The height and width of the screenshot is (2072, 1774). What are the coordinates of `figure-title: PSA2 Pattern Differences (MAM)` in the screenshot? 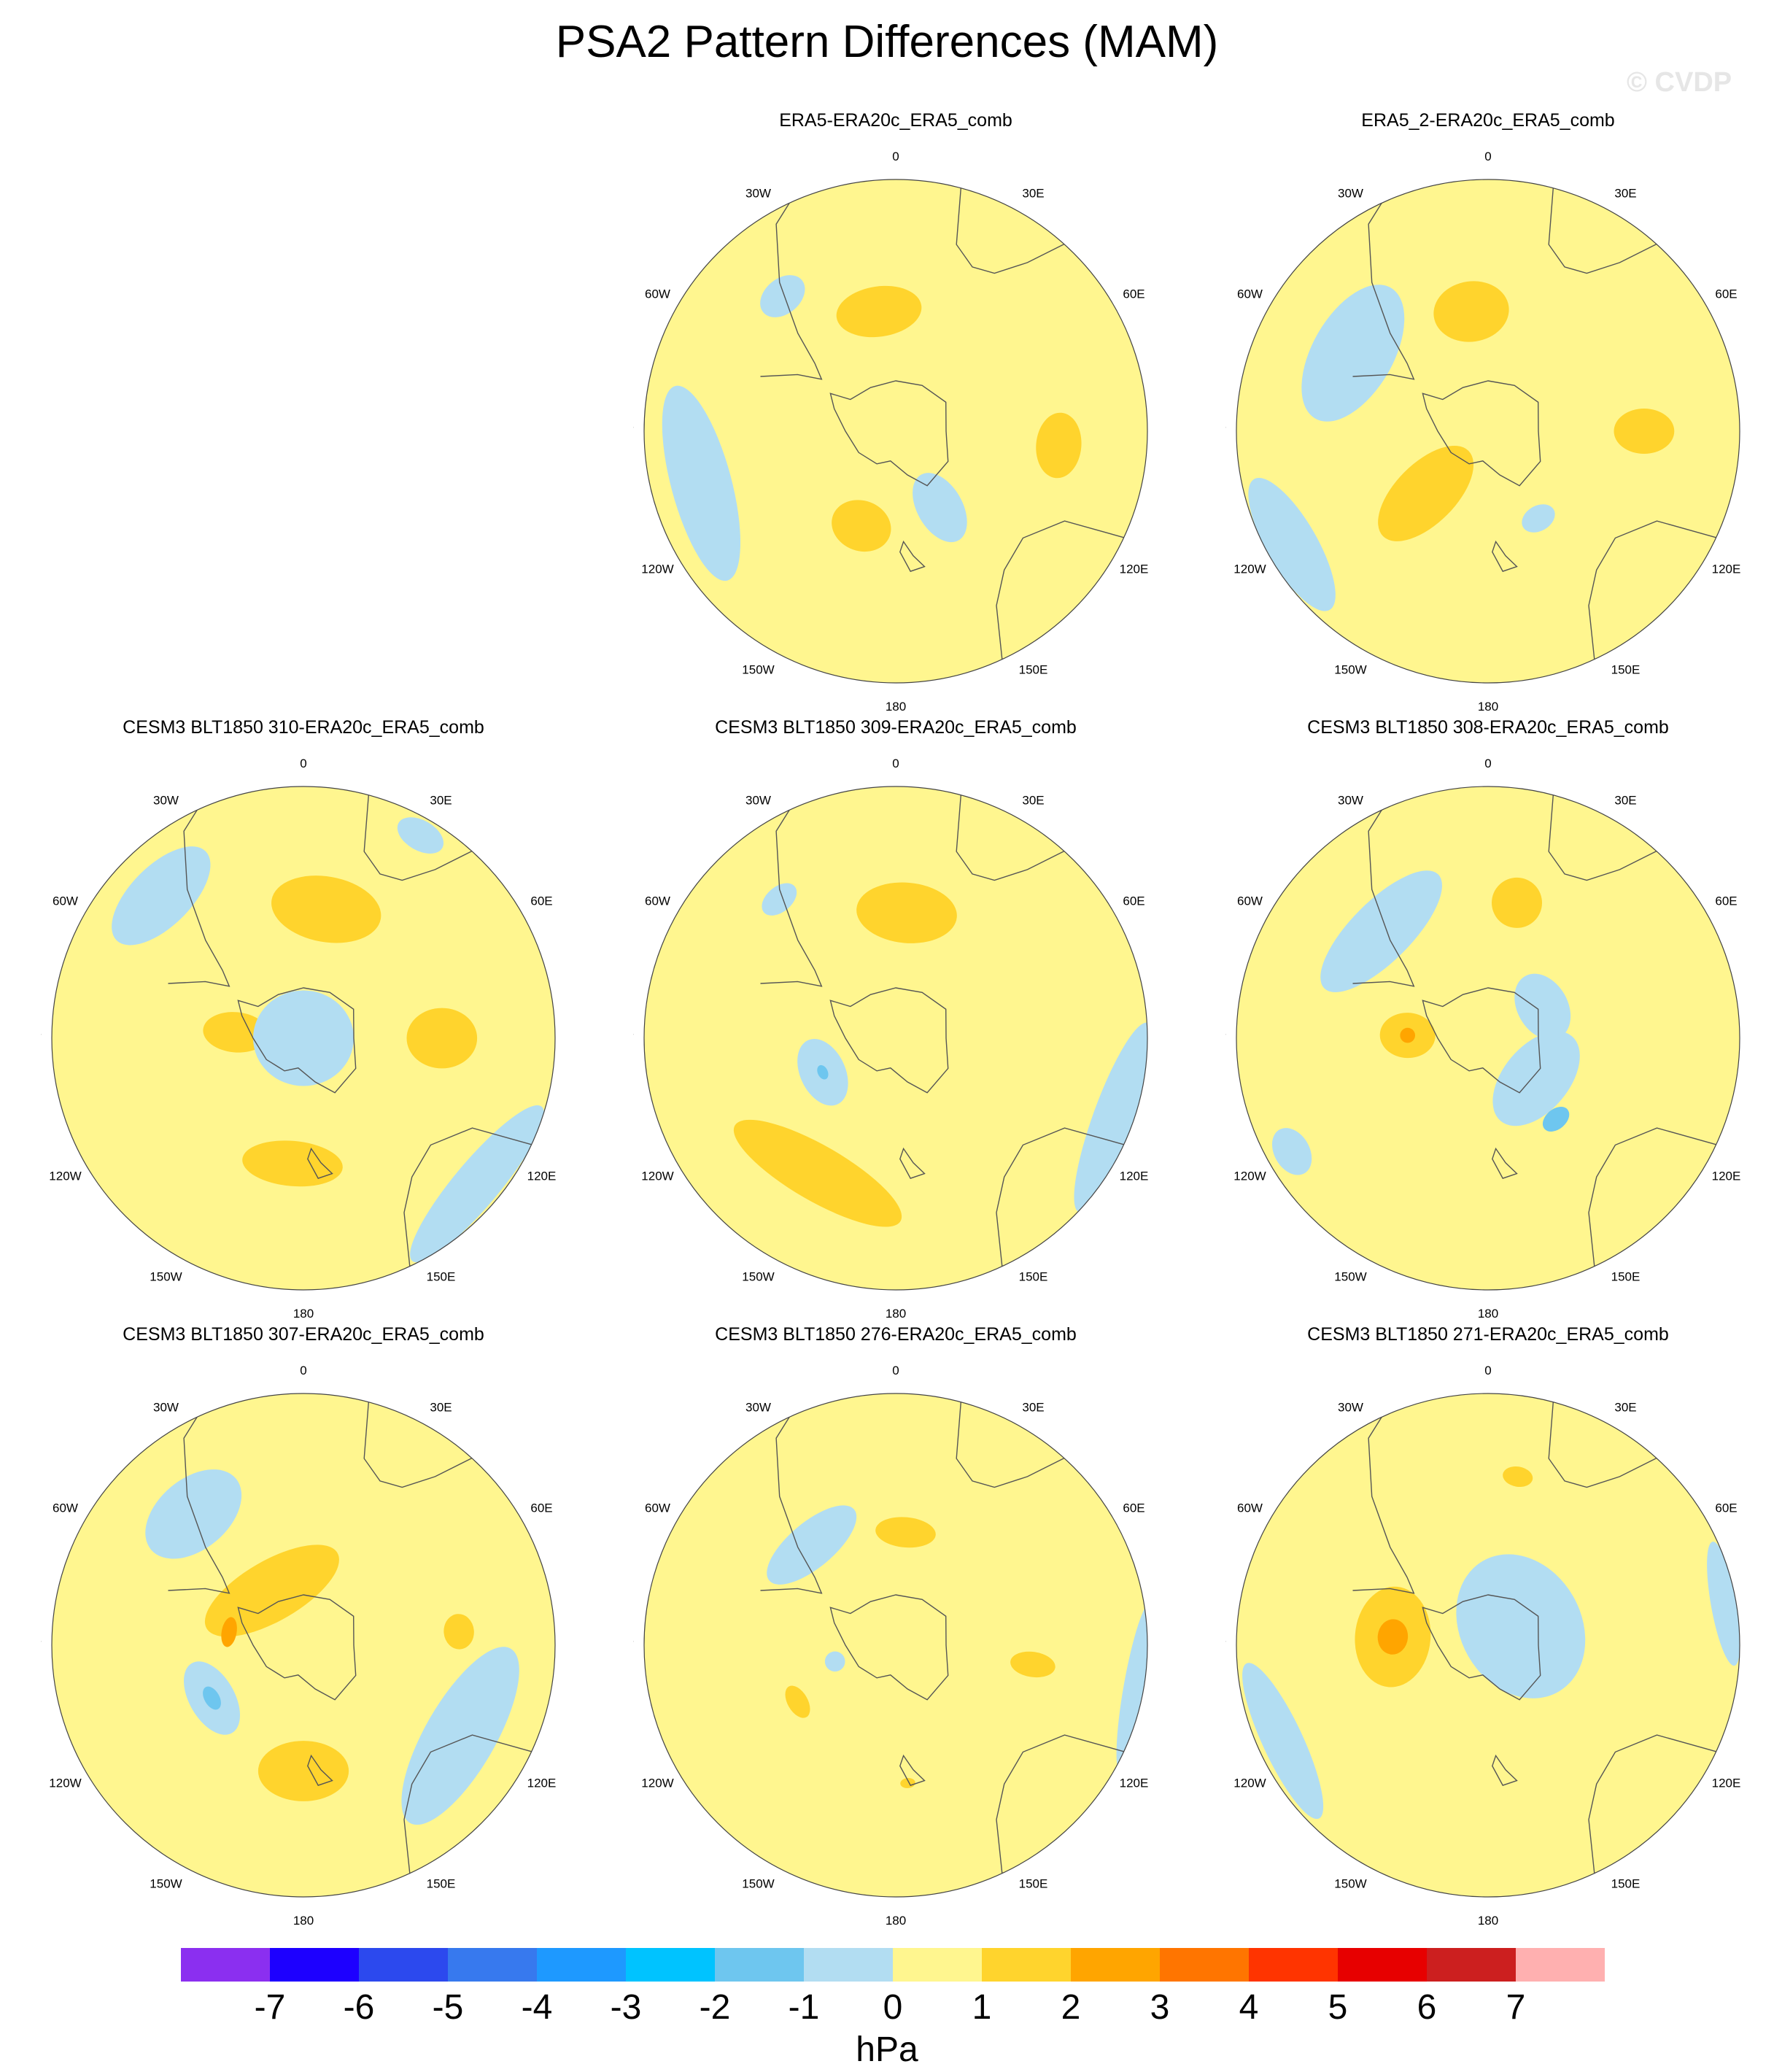 It's located at (887, 42).